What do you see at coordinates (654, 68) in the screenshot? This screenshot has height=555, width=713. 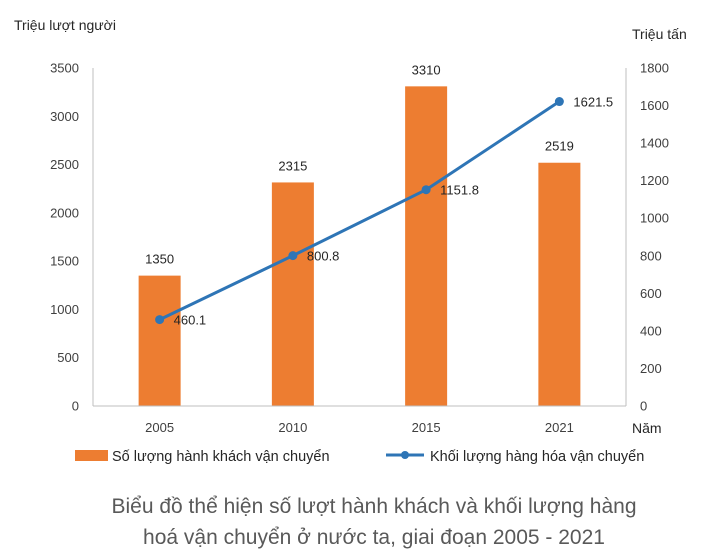 I see `y-right-tick-9: 1800` at bounding box center [654, 68].